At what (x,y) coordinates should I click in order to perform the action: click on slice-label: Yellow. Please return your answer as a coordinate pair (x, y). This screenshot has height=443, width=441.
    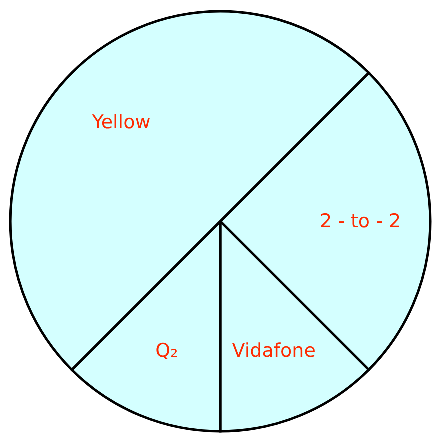
    Looking at the image, I should click on (121, 123).